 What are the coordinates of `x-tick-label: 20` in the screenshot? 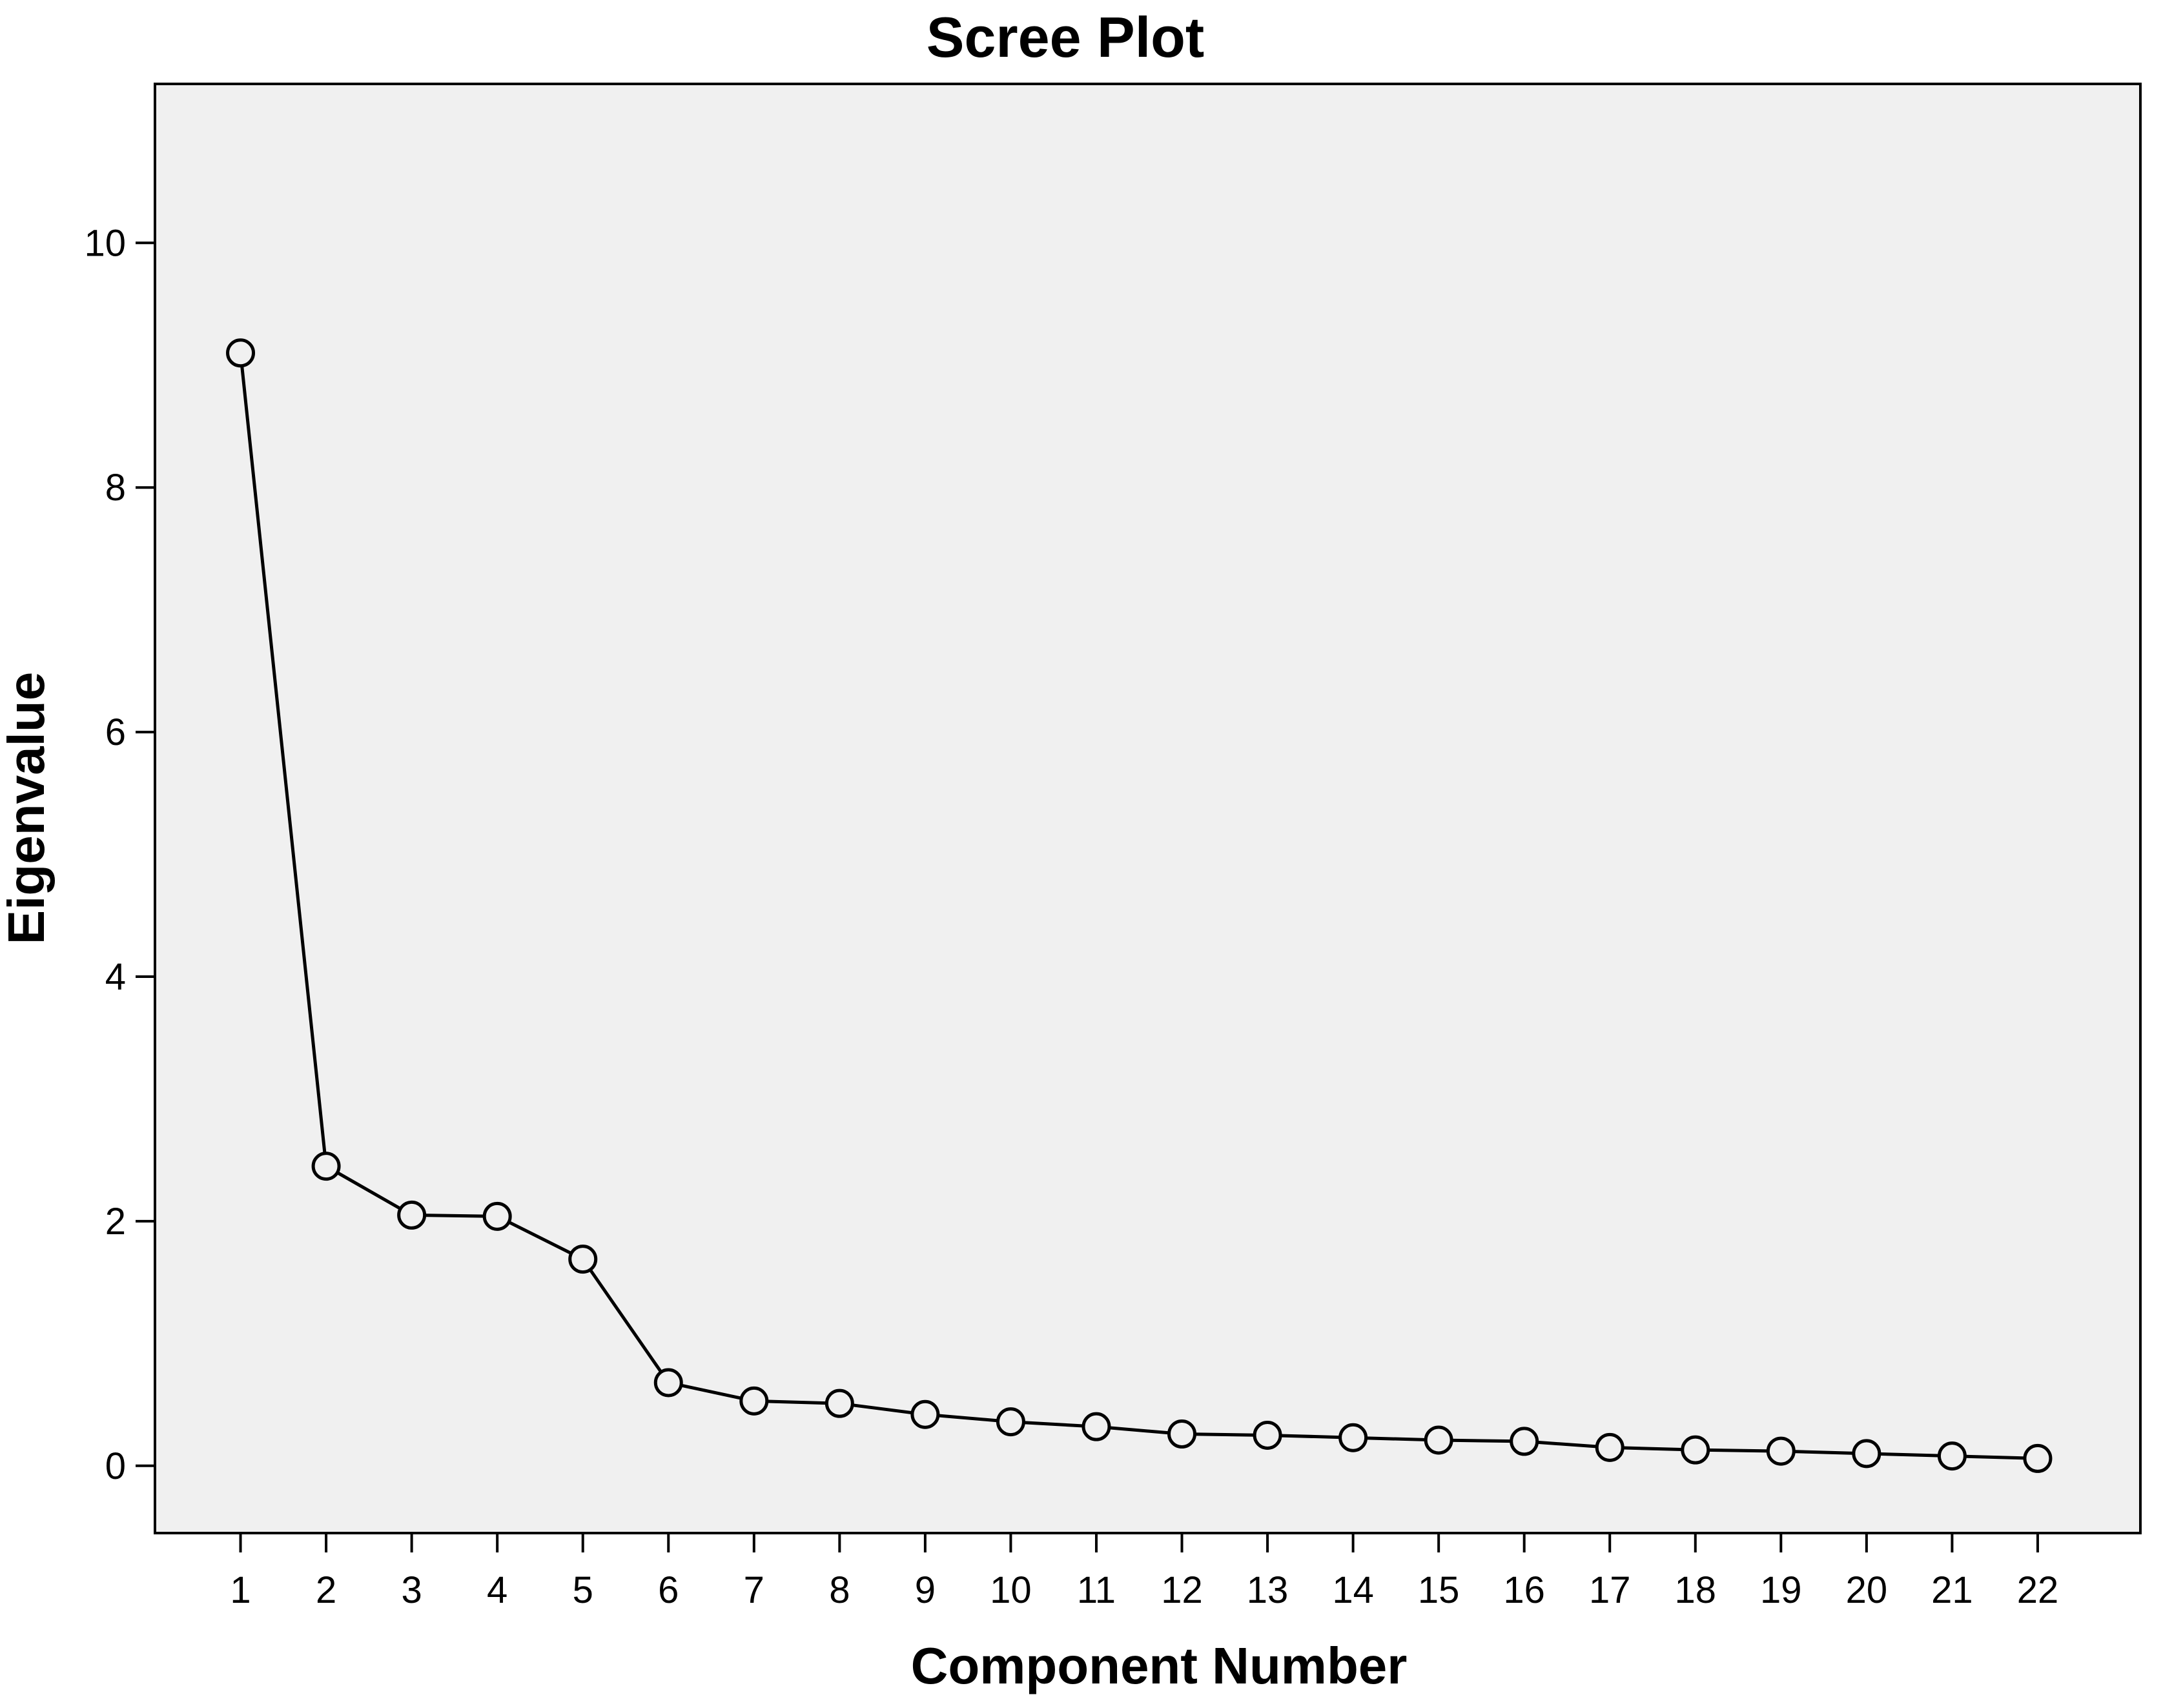 It's located at (1867, 1590).